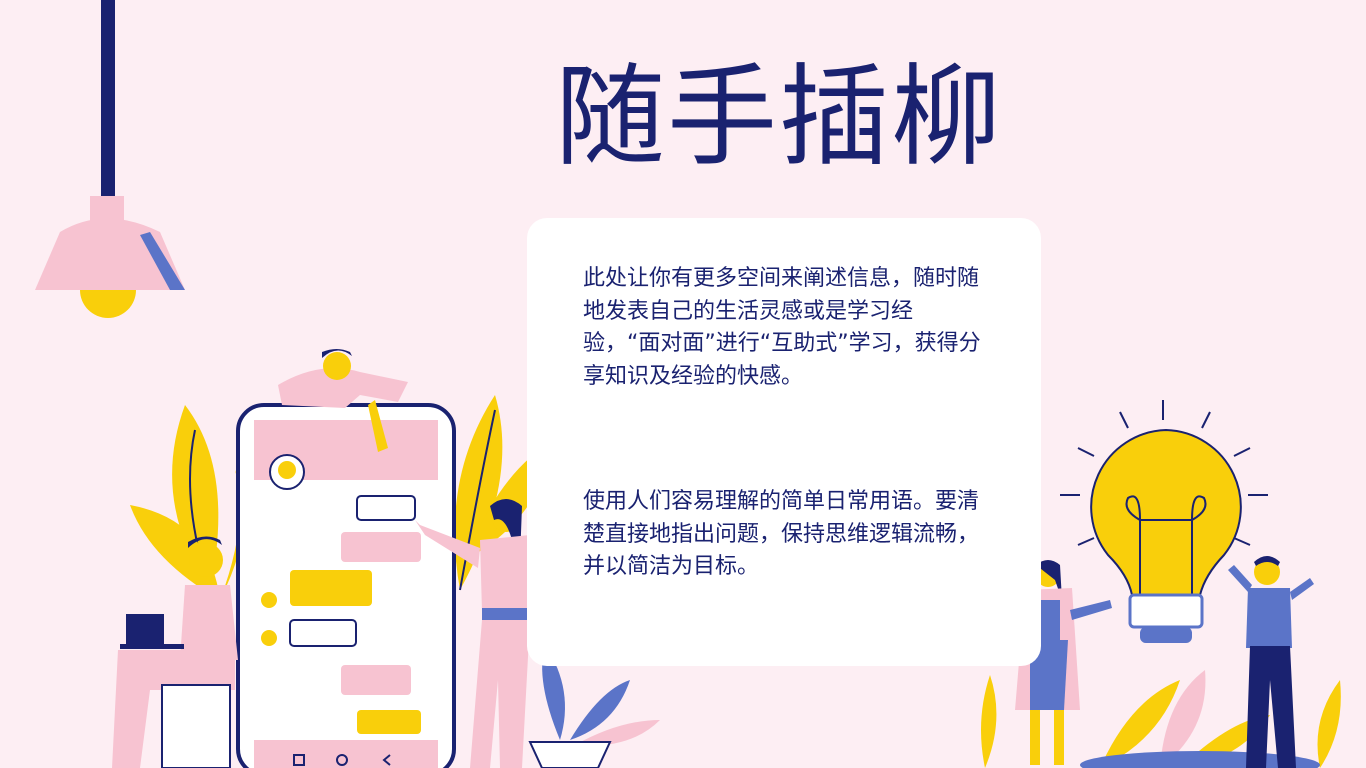 Image resolution: width=1366 pixels, height=768 pixels. What do you see at coordinates (1164, 521) in the screenshot?
I see `lightbulb-icon` at bounding box center [1164, 521].